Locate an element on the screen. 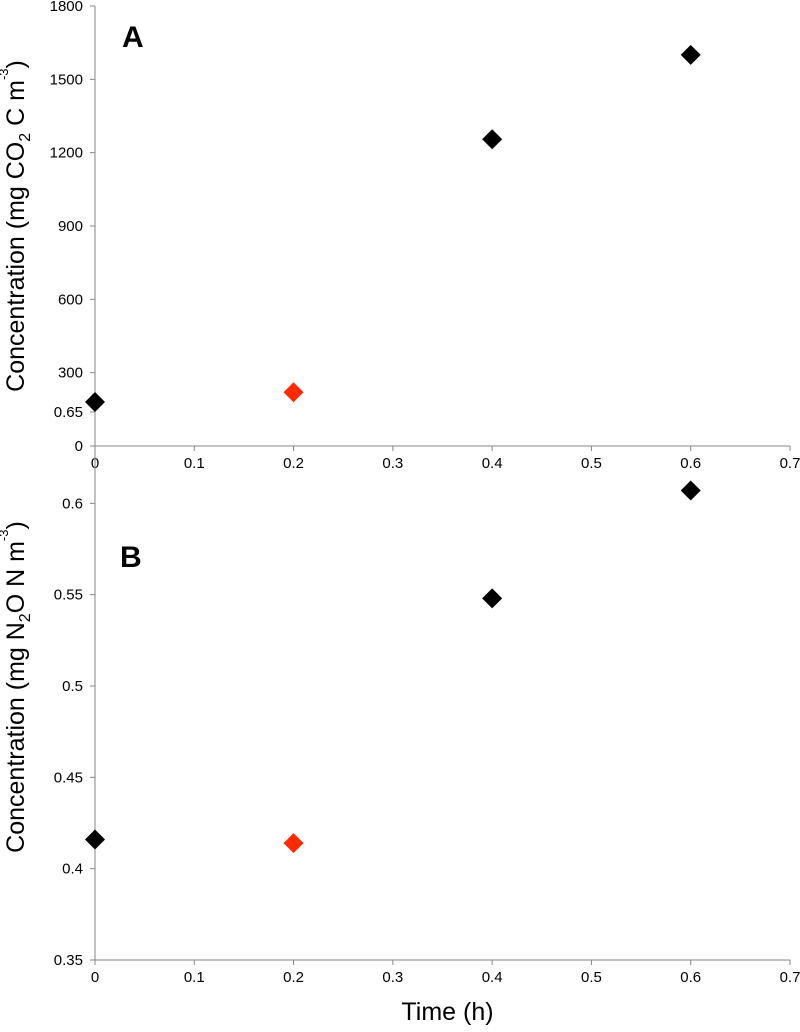 This screenshot has width=800, height=1032. y-tick-label: 600 is located at coordinates (70, 299).